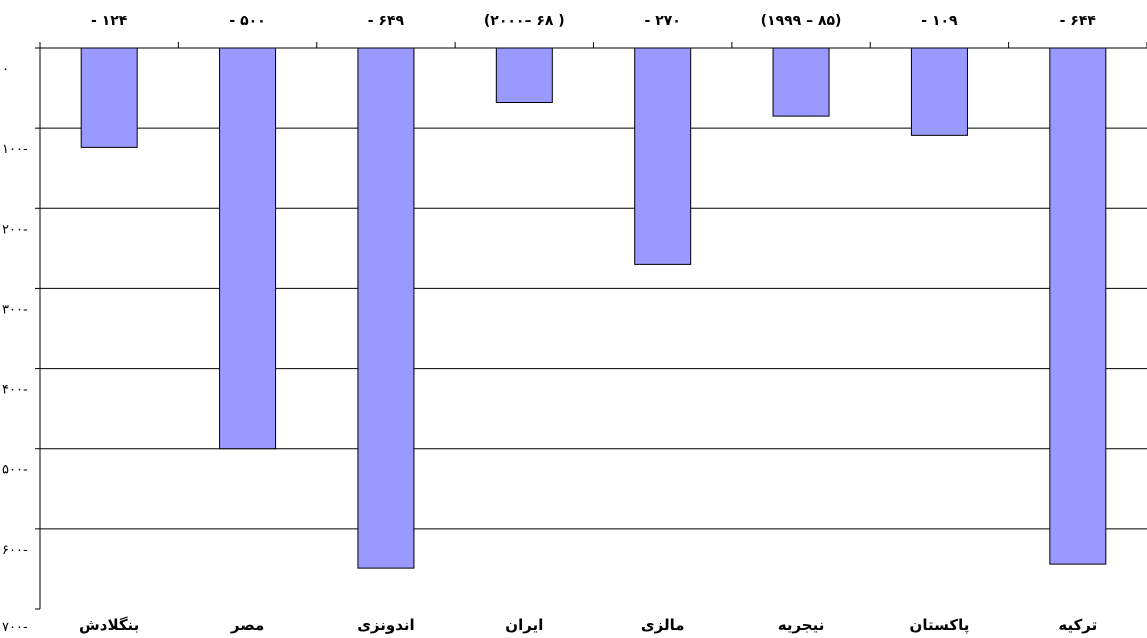  I want to click on y-tick-label: ۶۰۰-, so click(15, 550).